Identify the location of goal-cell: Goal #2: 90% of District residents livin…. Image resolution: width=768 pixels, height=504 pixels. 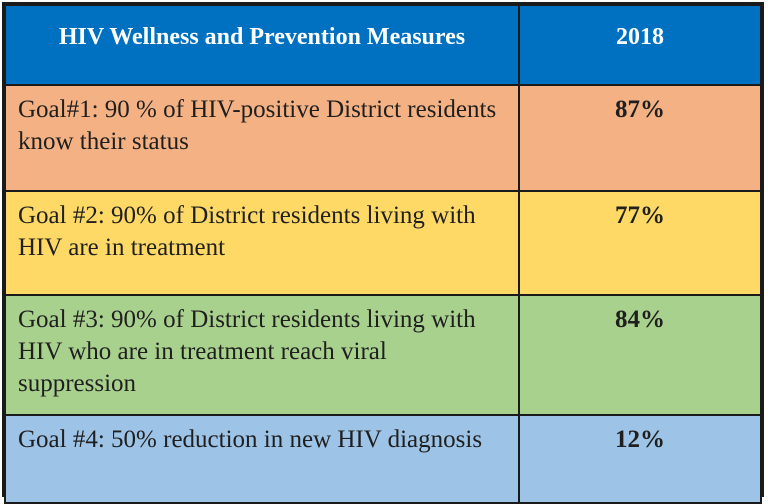
(262, 243).